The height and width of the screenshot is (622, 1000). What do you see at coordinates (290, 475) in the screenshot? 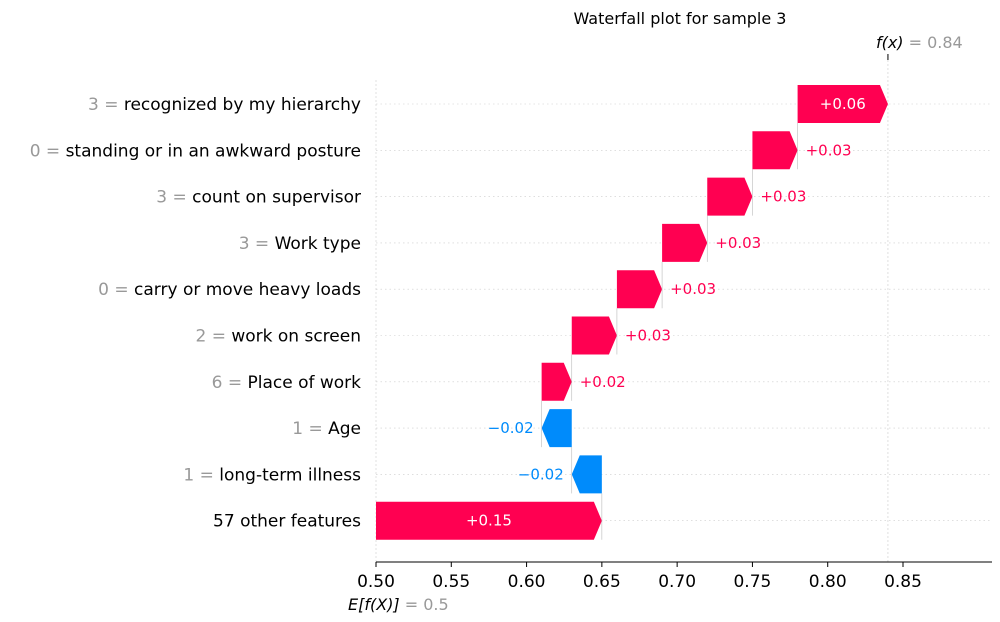
I see `feature-name: long-term illness` at bounding box center [290, 475].